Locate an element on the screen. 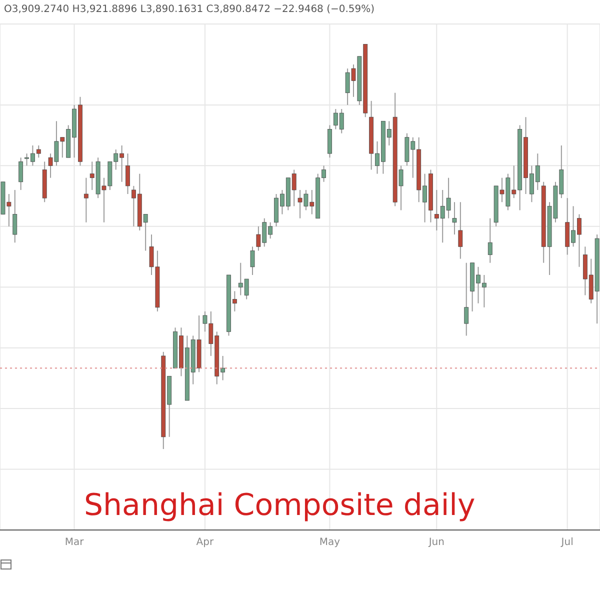  x-tick-label: Mar is located at coordinates (74, 542).